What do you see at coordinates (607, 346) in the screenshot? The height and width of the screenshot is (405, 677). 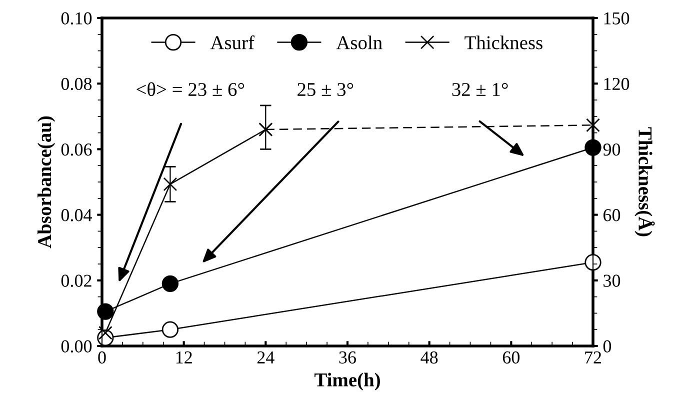 I see `y2-tick-label: 0` at bounding box center [607, 346].